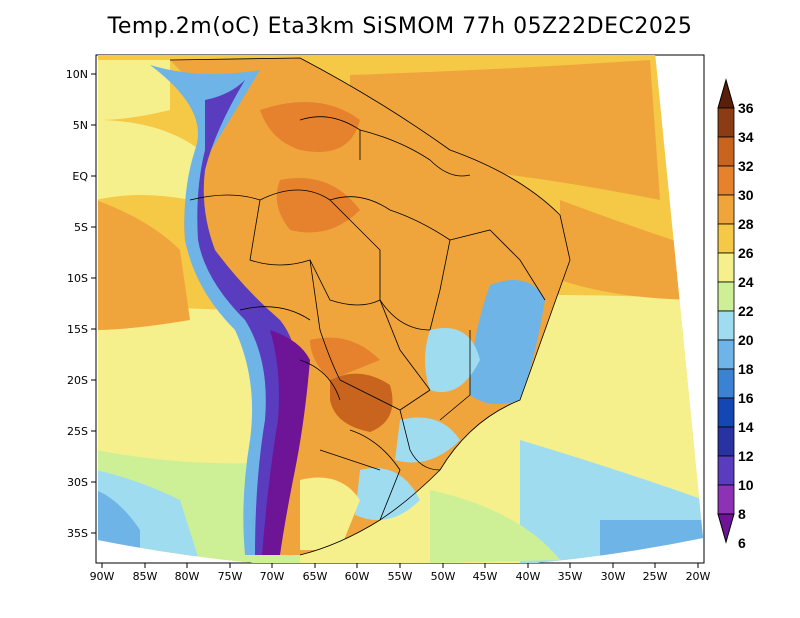 This screenshot has width=800, height=618. I want to click on colorbar-label: 8, so click(742, 514).